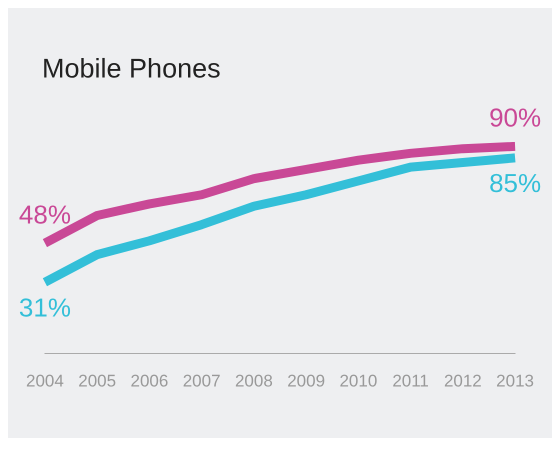 This screenshot has width=552, height=459. What do you see at coordinates (306, 380) in the screenshot?
I see `x-tick-label: 2009` at bounding box center [306, 380].